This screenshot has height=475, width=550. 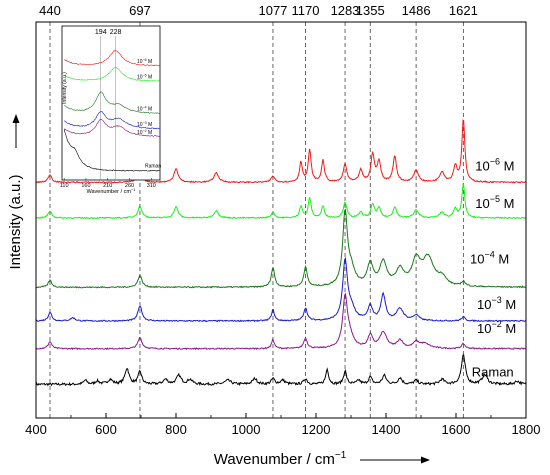 What do you see at coordinates (106, 429) in the screenshot?
I see `x-tick-label: 600` at bounding box center [106, 429].